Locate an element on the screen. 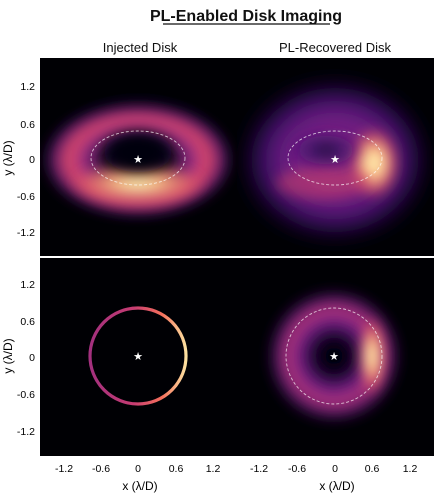  column-title-recovered: PL-Recovered Disk is located at coordinates (335, 47).